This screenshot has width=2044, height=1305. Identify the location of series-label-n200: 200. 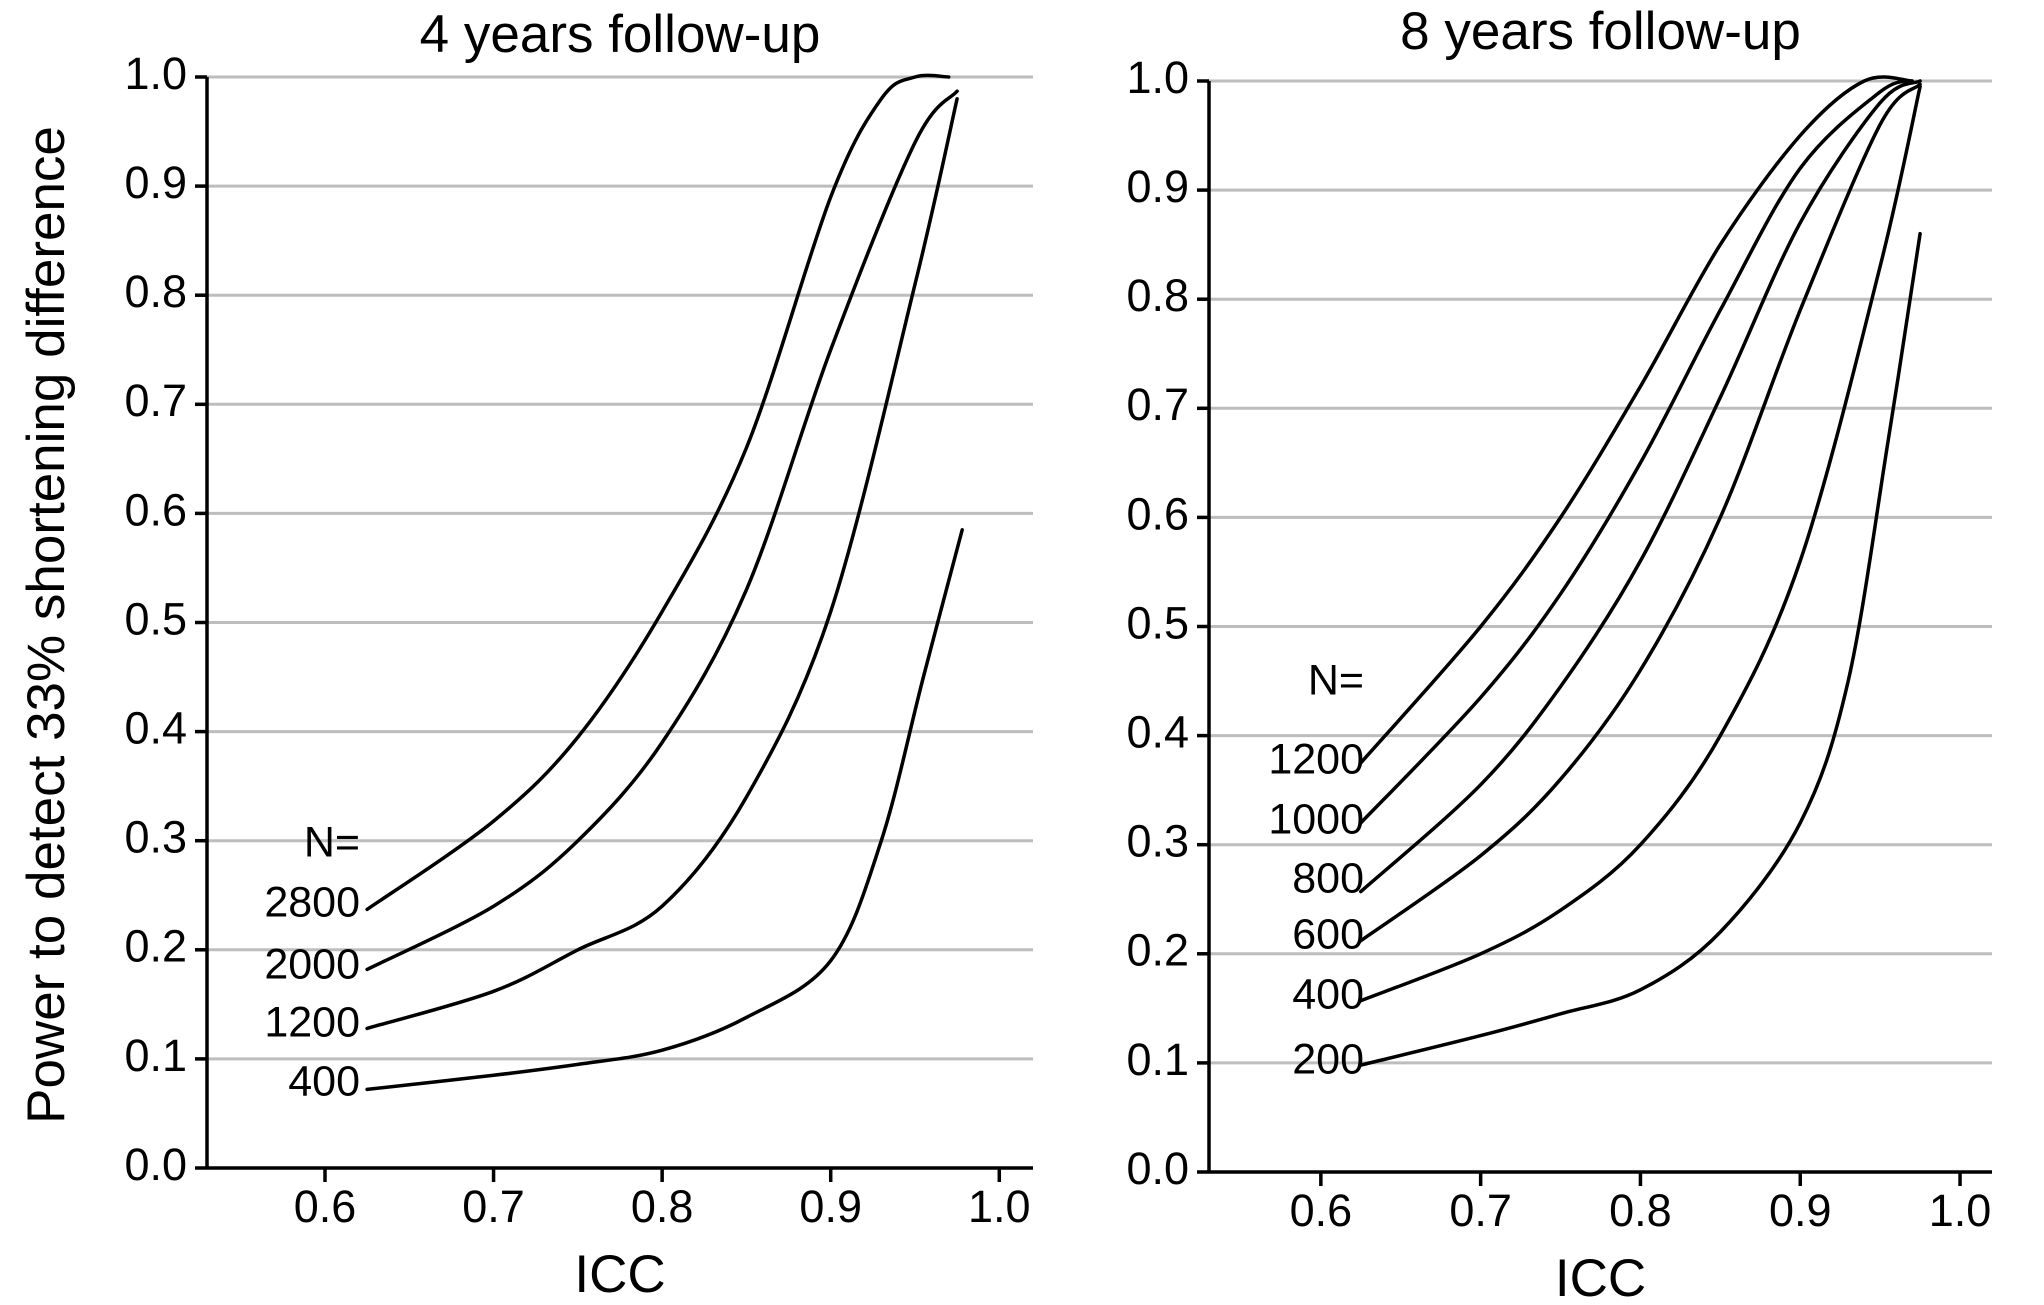
(1328, 1059).